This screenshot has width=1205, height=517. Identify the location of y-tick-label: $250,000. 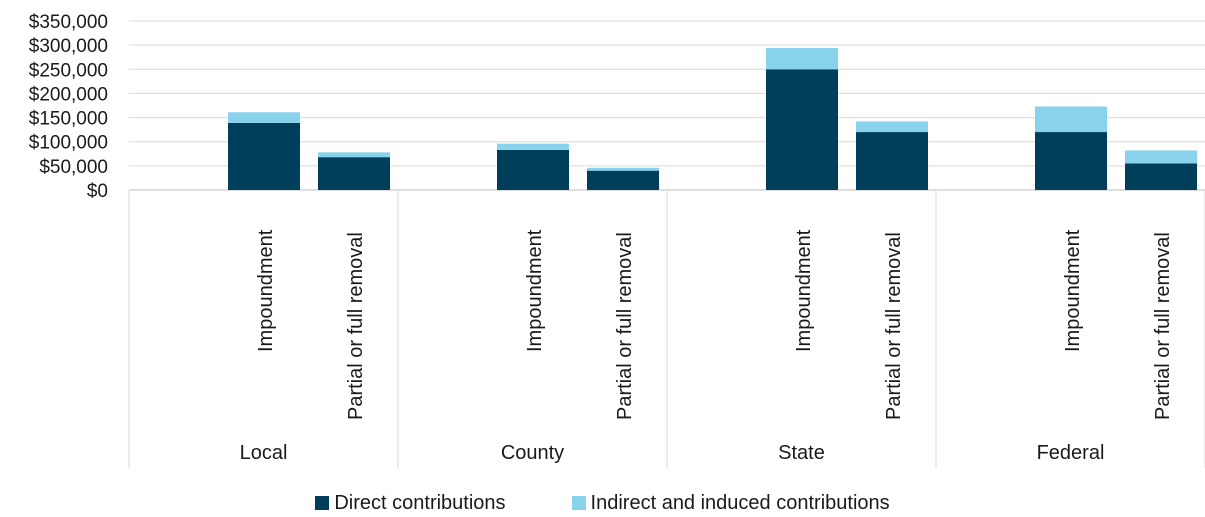
(68, 70).